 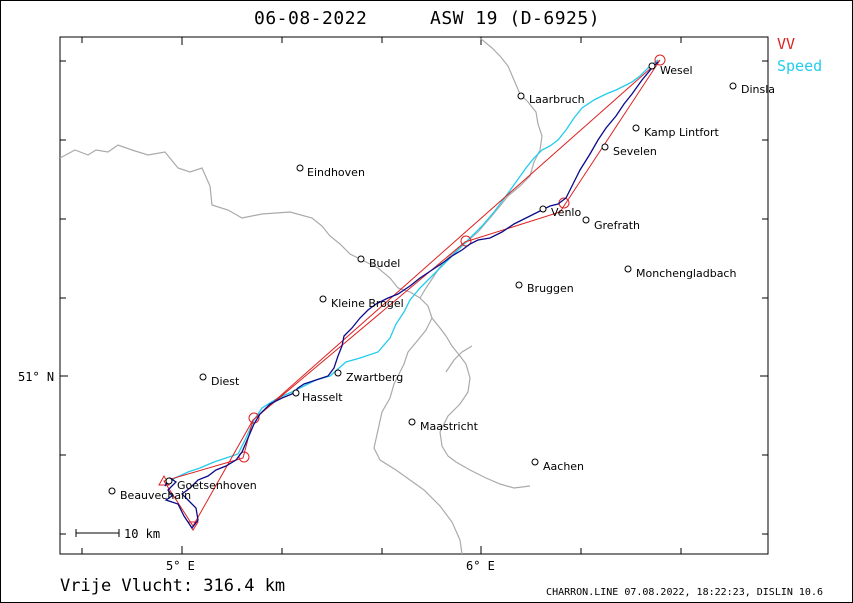 I want to click on place-label: Kamp Lintfort, so click(x=682, y=132).